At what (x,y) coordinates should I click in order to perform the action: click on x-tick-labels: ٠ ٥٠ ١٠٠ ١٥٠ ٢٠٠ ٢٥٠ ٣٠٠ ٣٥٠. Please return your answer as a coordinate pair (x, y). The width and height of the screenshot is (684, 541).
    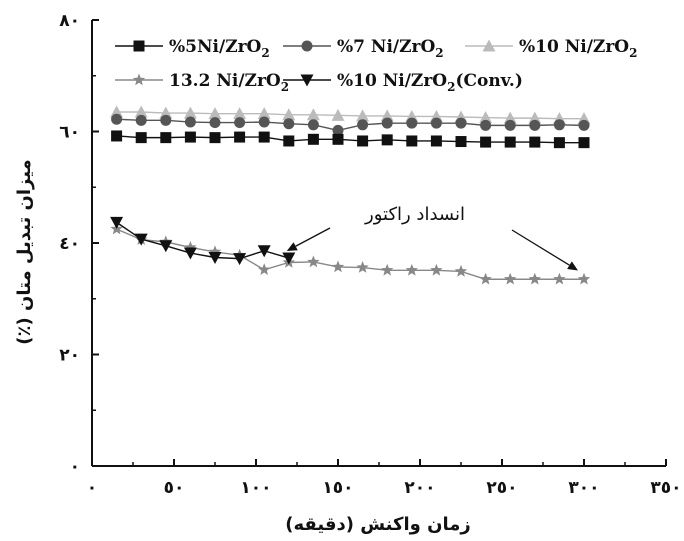
    Looking at the image, I should click on (384, 488).